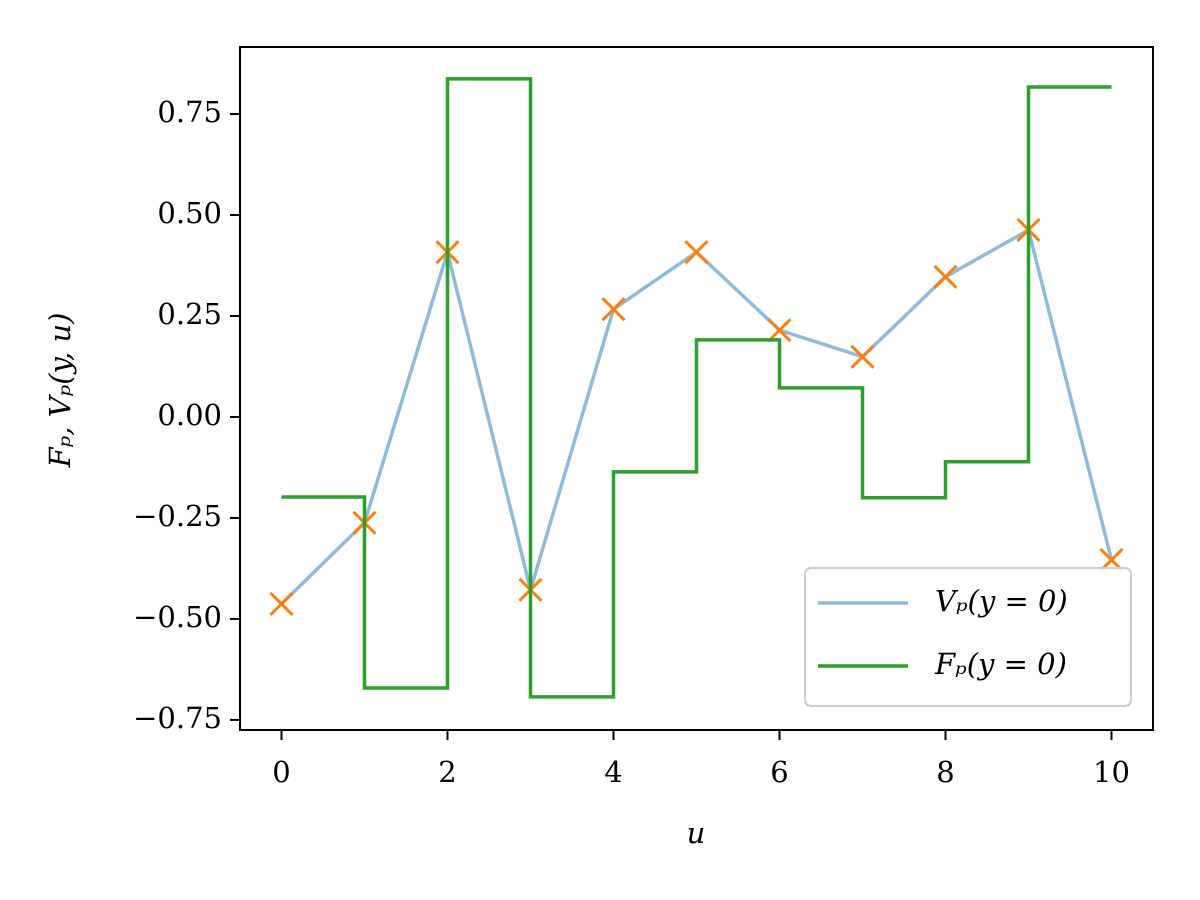  I want to click on x-tick-label: 8, so click(945, 772).